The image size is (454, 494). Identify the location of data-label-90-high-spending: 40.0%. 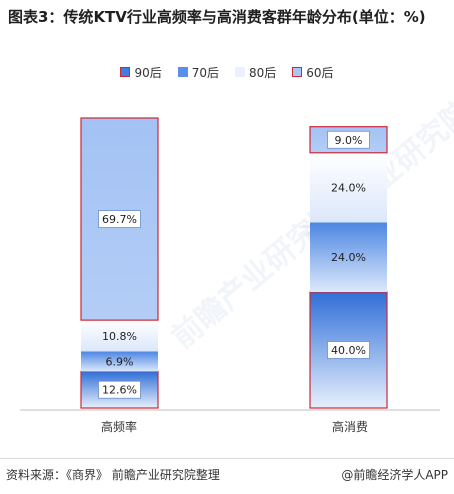
(348, 350).